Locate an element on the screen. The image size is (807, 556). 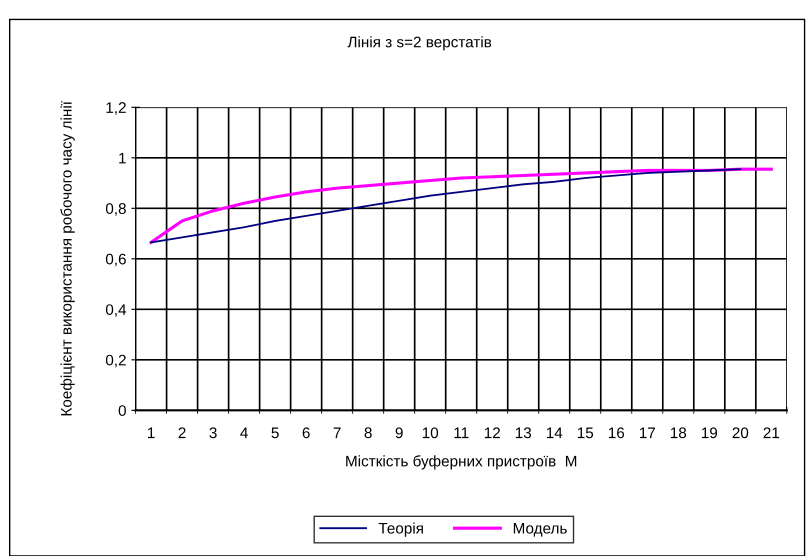
x-tick-label: 3 is located at coordinates (213, 432).